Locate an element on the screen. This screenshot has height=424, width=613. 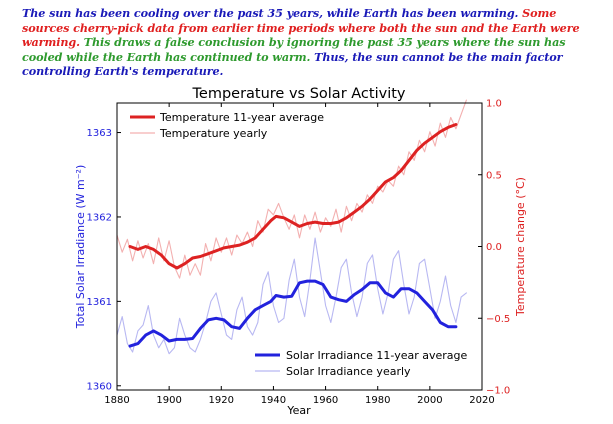
legend-tsi-yearly-label: Solar Irradiance yearly is located at coordinates (348, 371).